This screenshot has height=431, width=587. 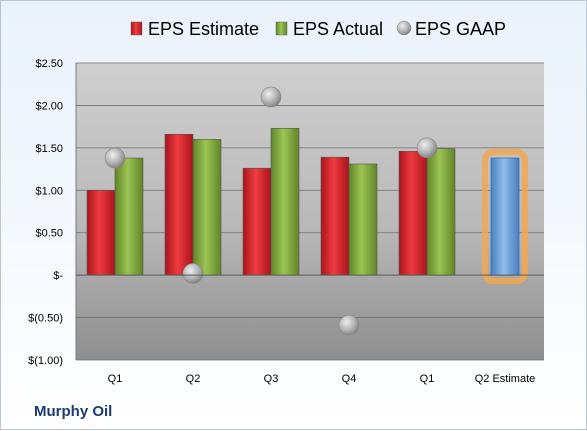 What do you see at coordinates (45, 361) in the screenshot?
I see `y-tick-label: $(1.00)` at bounding box center [45, 361].